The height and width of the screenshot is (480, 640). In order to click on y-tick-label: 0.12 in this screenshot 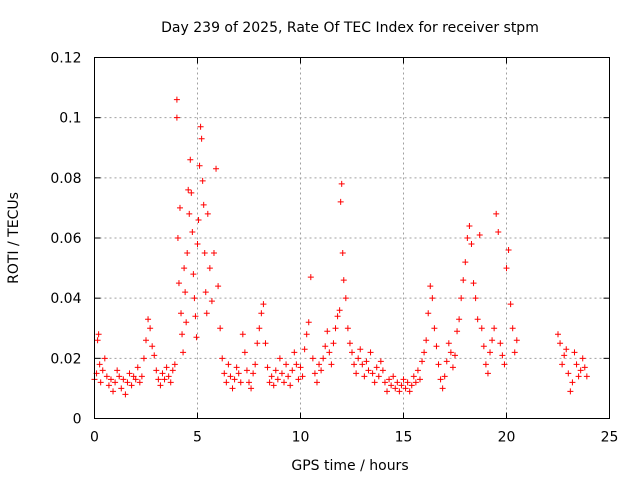, I will do `click(65, 59)`.